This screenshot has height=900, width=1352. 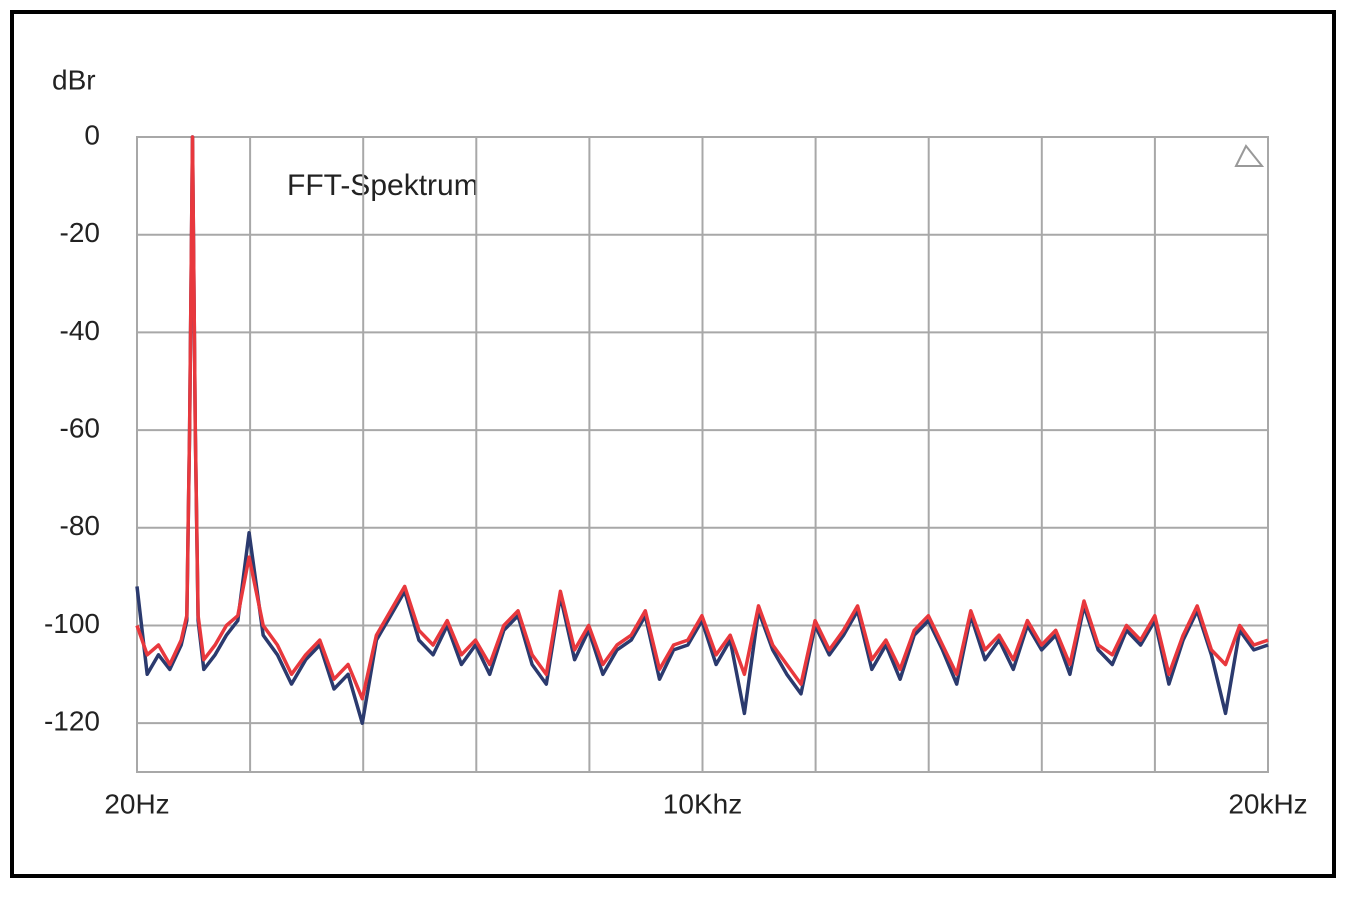 What do you see at coordinates (92, 134) in the screenshot?
I see `y-tick-label: 0` at bounding box center [92, 134].